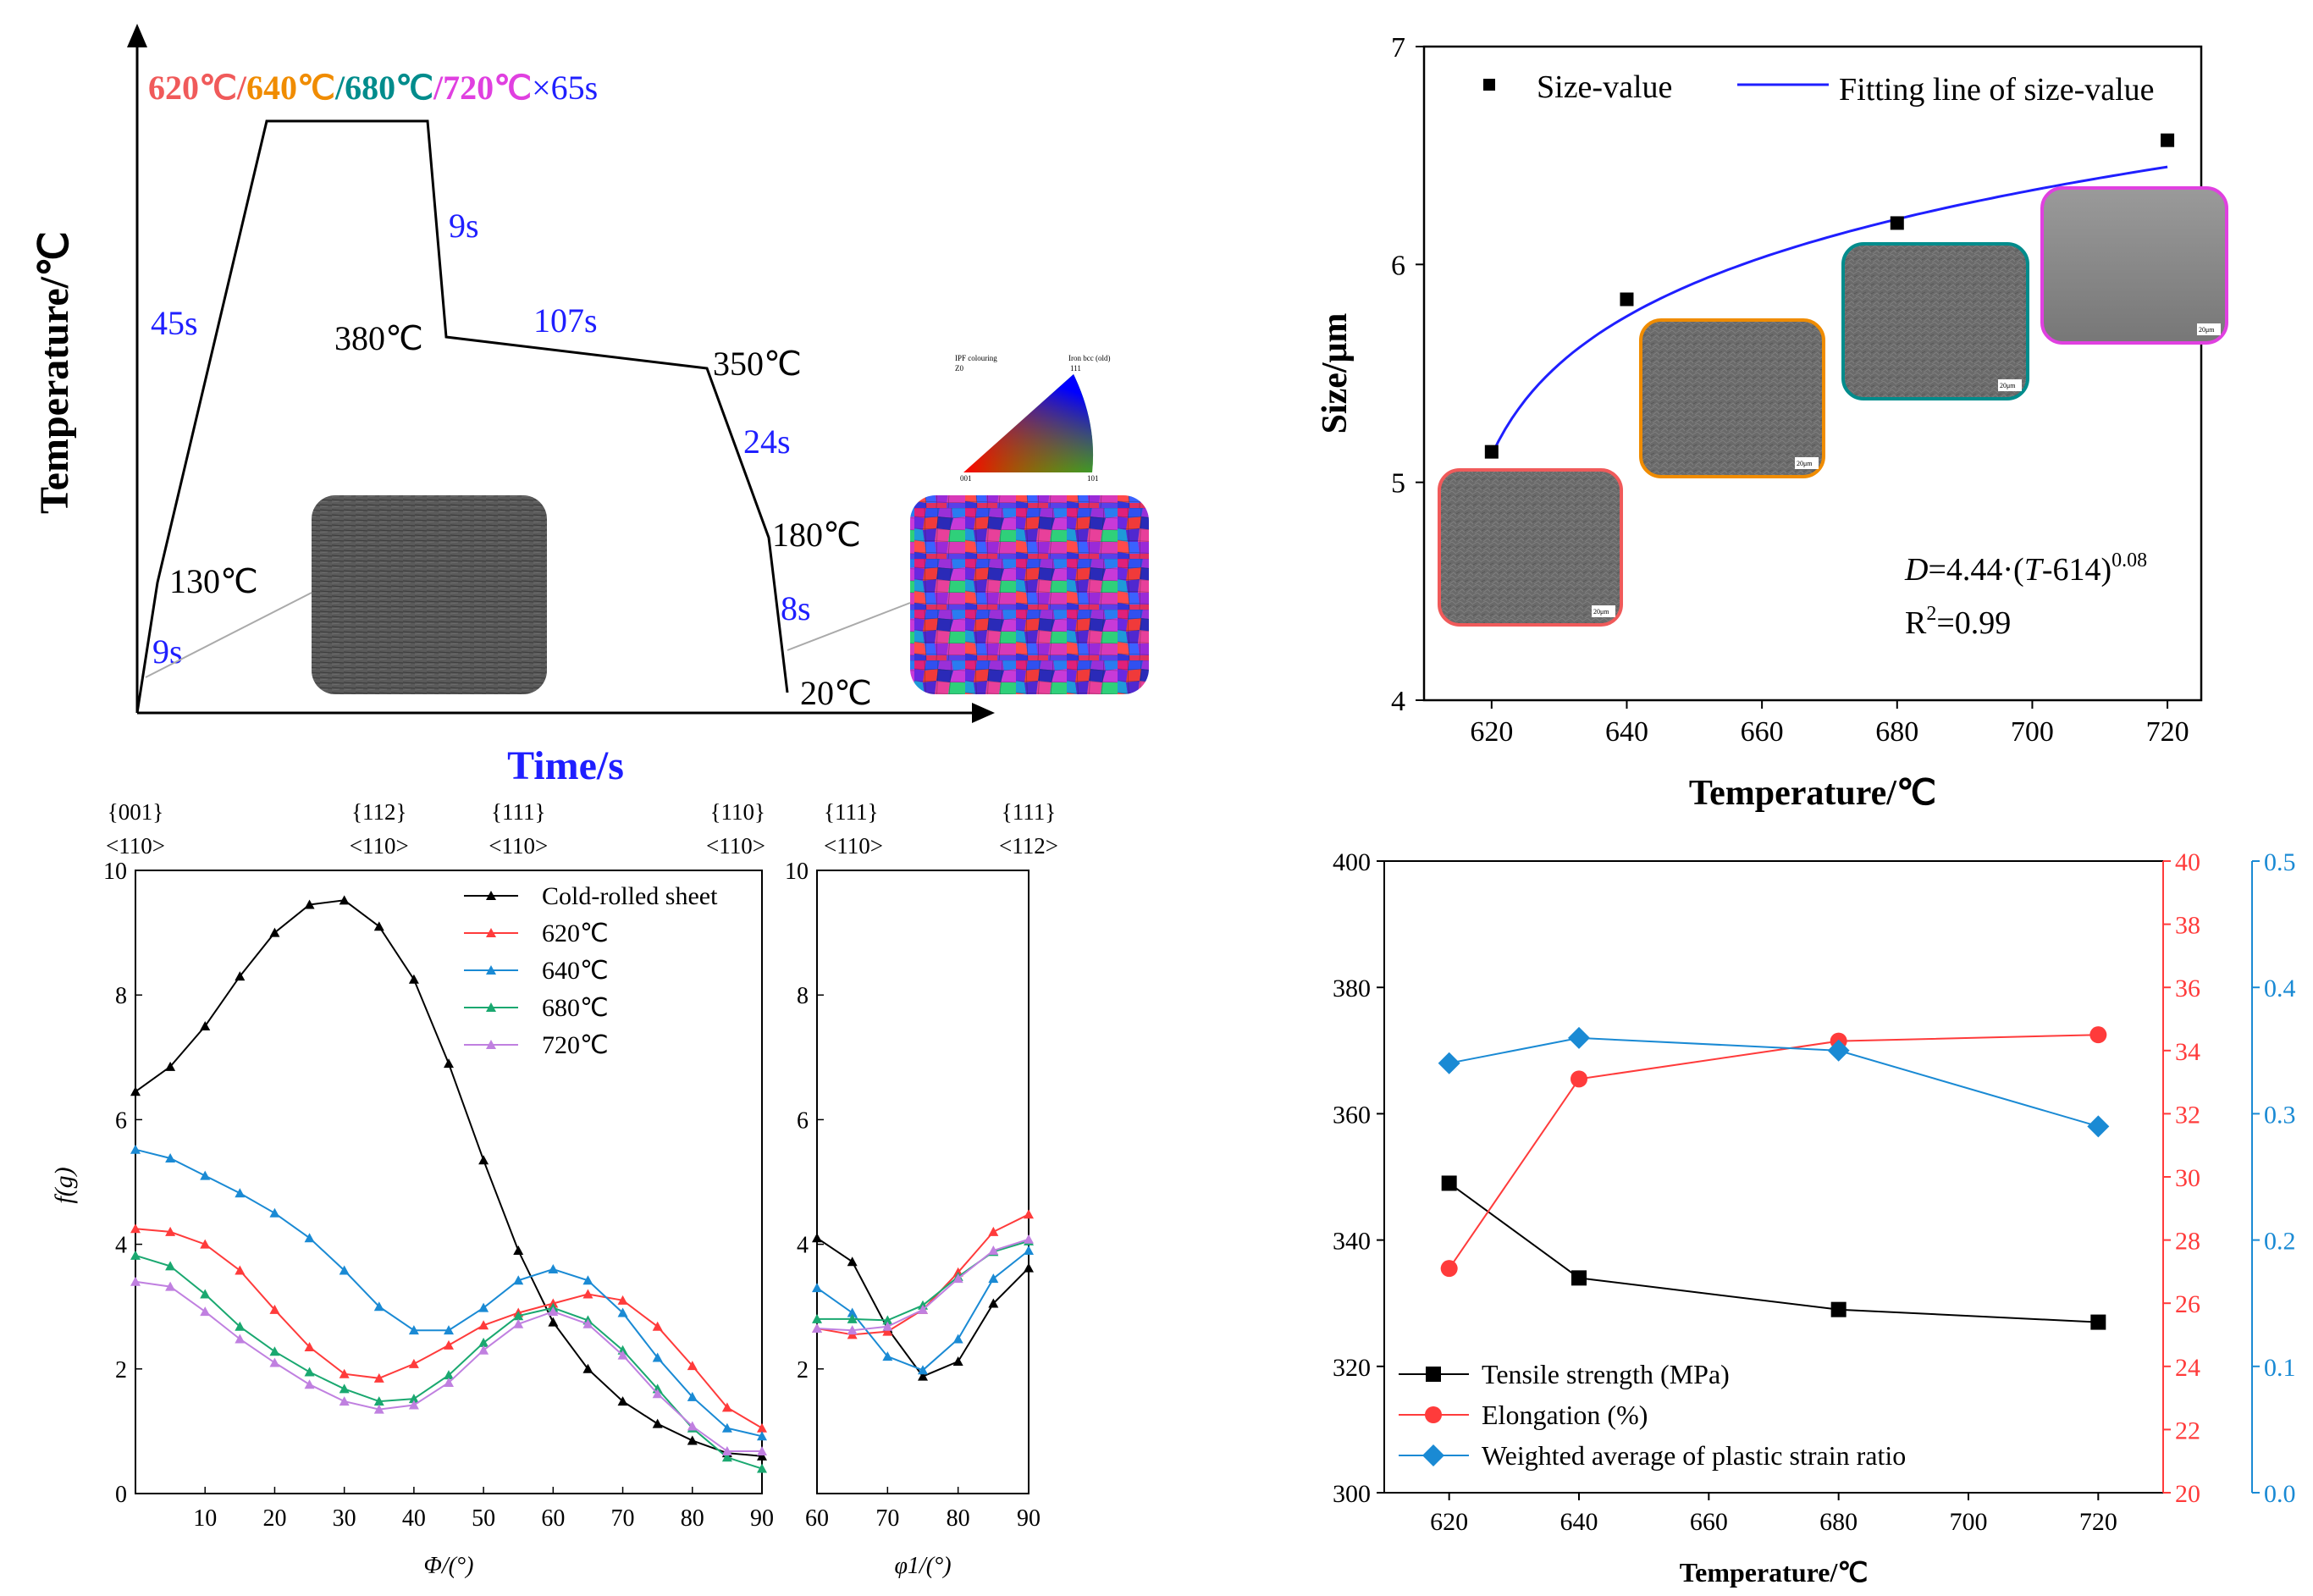 This screenshot has height=1596, width=2313. Describe the element at coordinates (274, 1518) in the screenshot. I see `odf-xtick-label: 20` at that location.